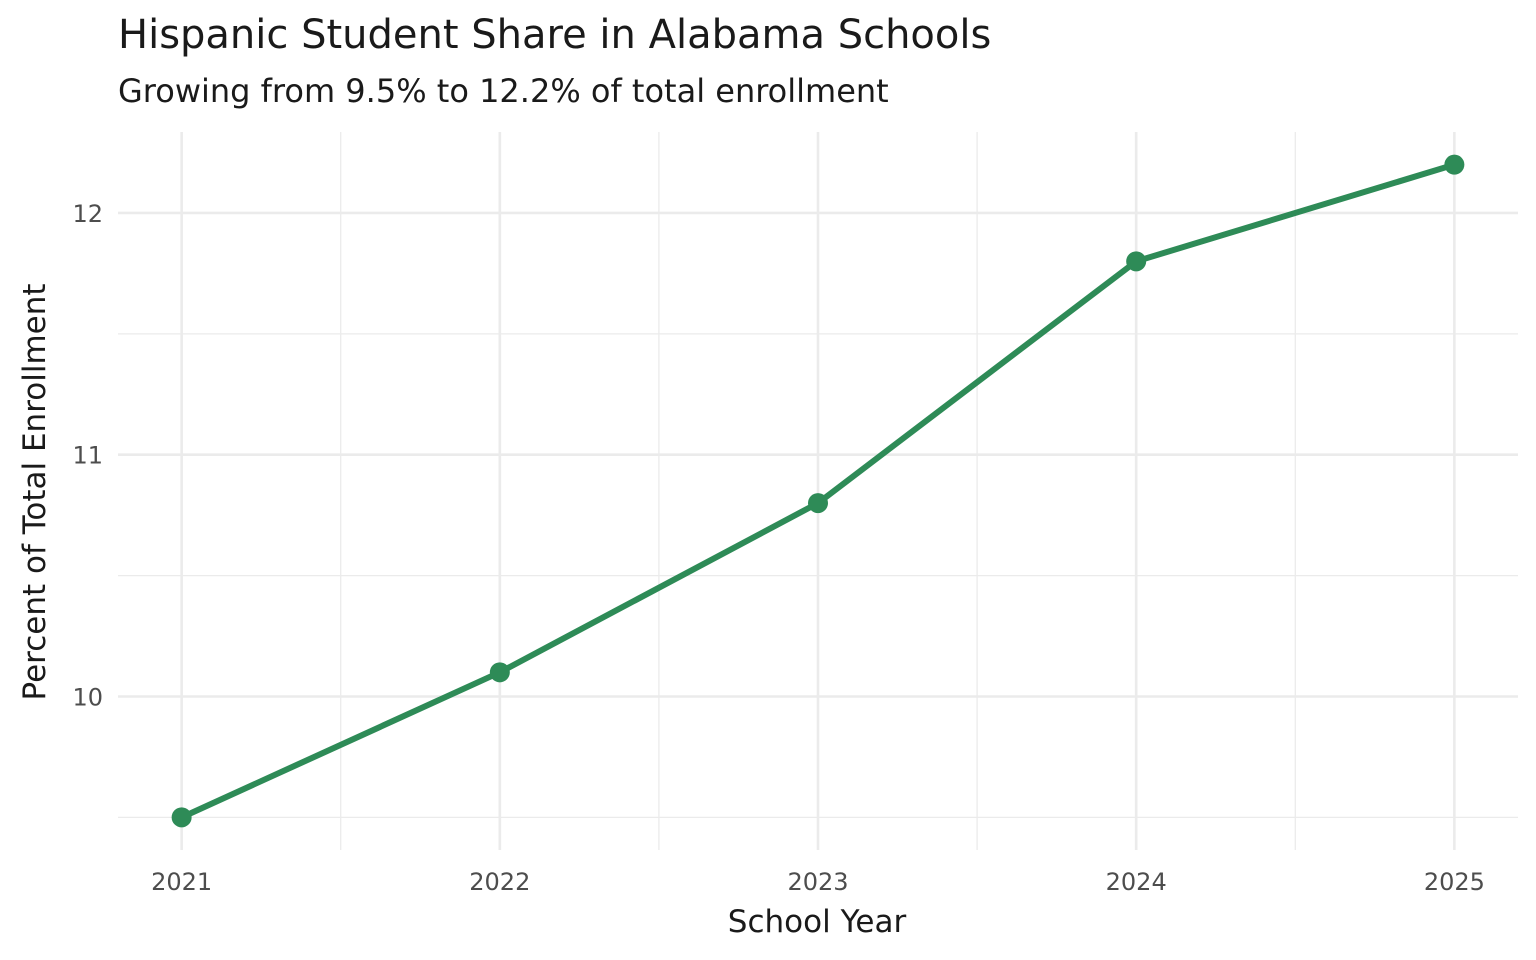  Describe the element at coordinates (817, 922) in the screenshot. I see `x-axis-title: School Year` at that location.